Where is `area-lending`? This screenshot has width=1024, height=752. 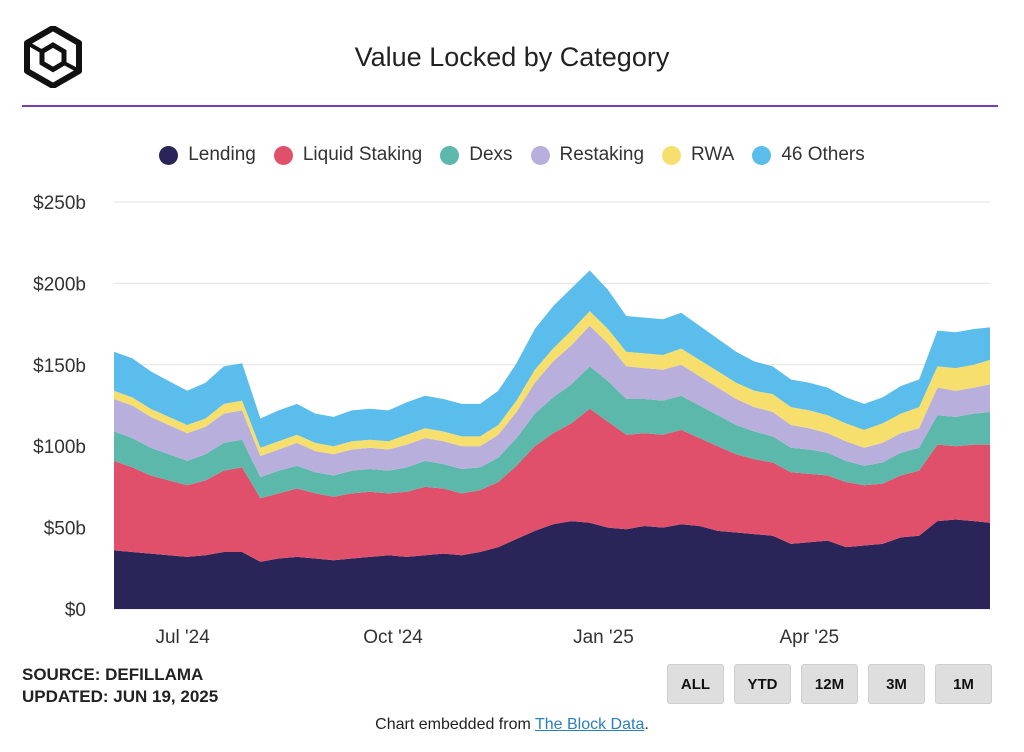 area-lending is located at coordinates (552, 564).